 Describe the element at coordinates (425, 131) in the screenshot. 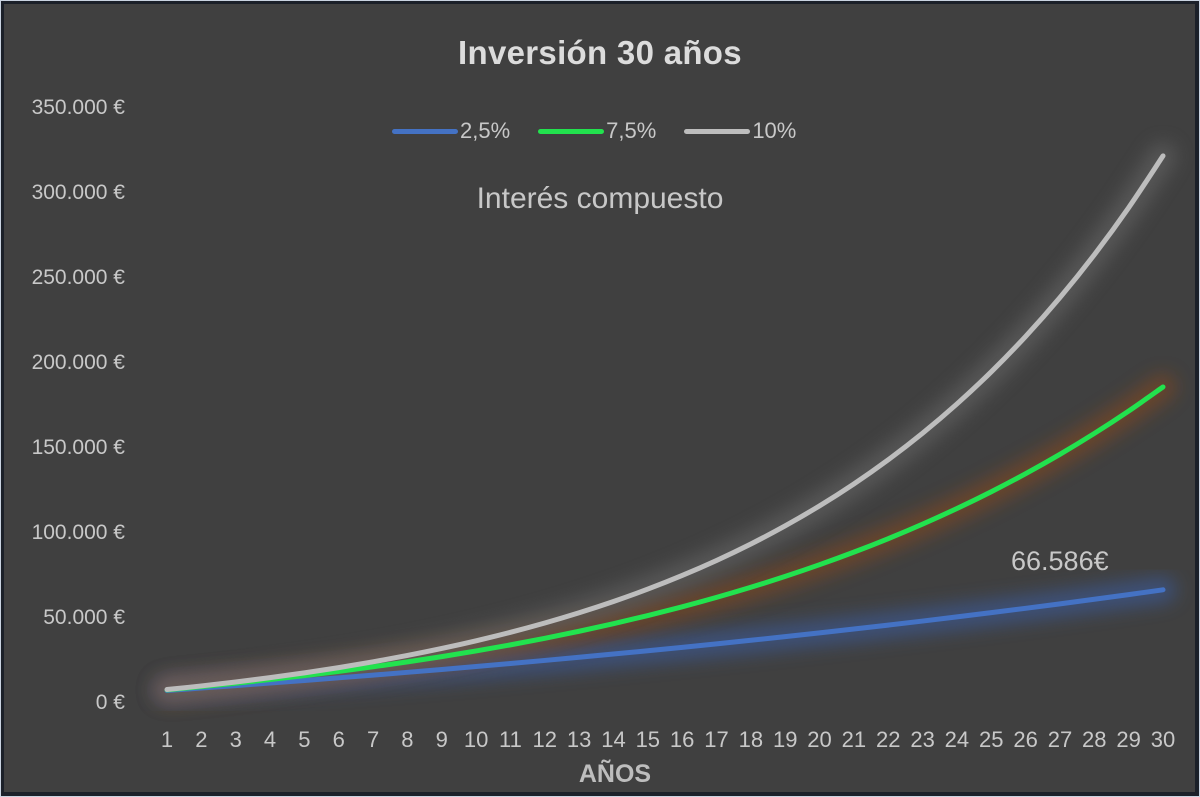

I see `legend-swatch-blue-icon` at that location.